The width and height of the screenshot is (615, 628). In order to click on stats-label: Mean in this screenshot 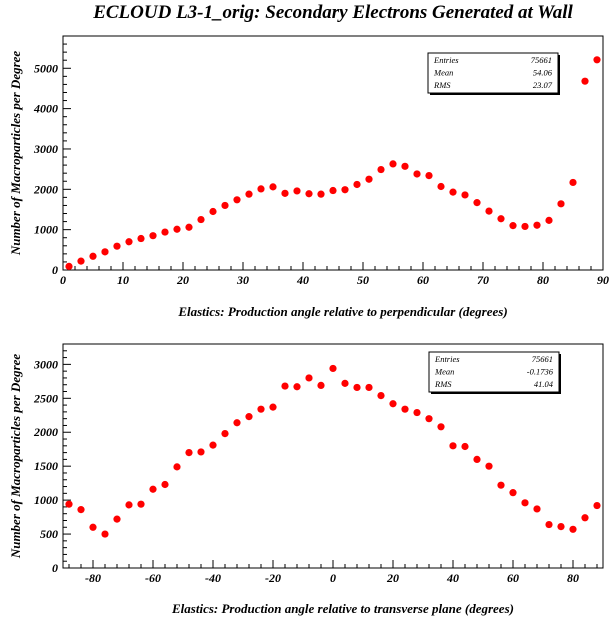, I will do `click(444, 372)`.